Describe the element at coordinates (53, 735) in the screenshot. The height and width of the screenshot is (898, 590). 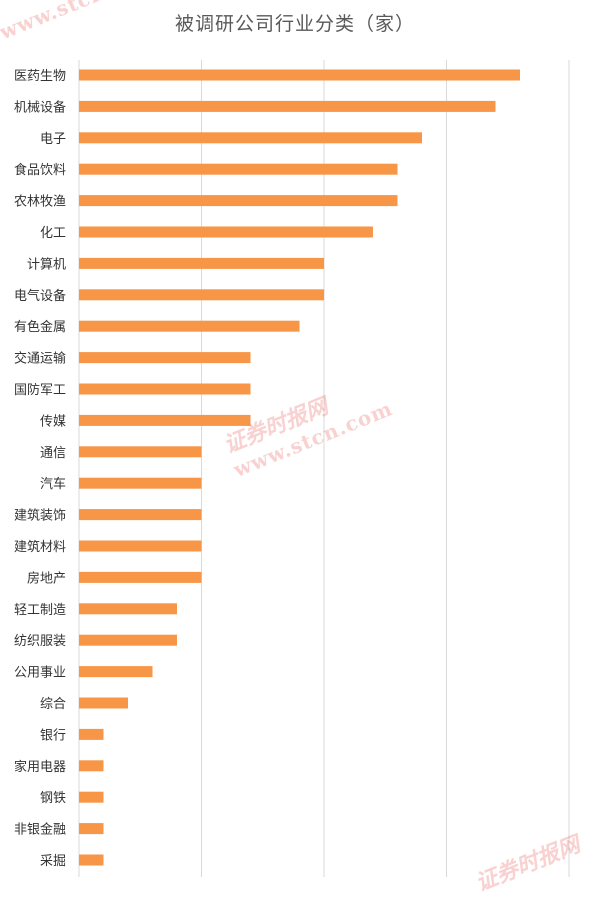
I see `category-label-21: 银行` at that location.